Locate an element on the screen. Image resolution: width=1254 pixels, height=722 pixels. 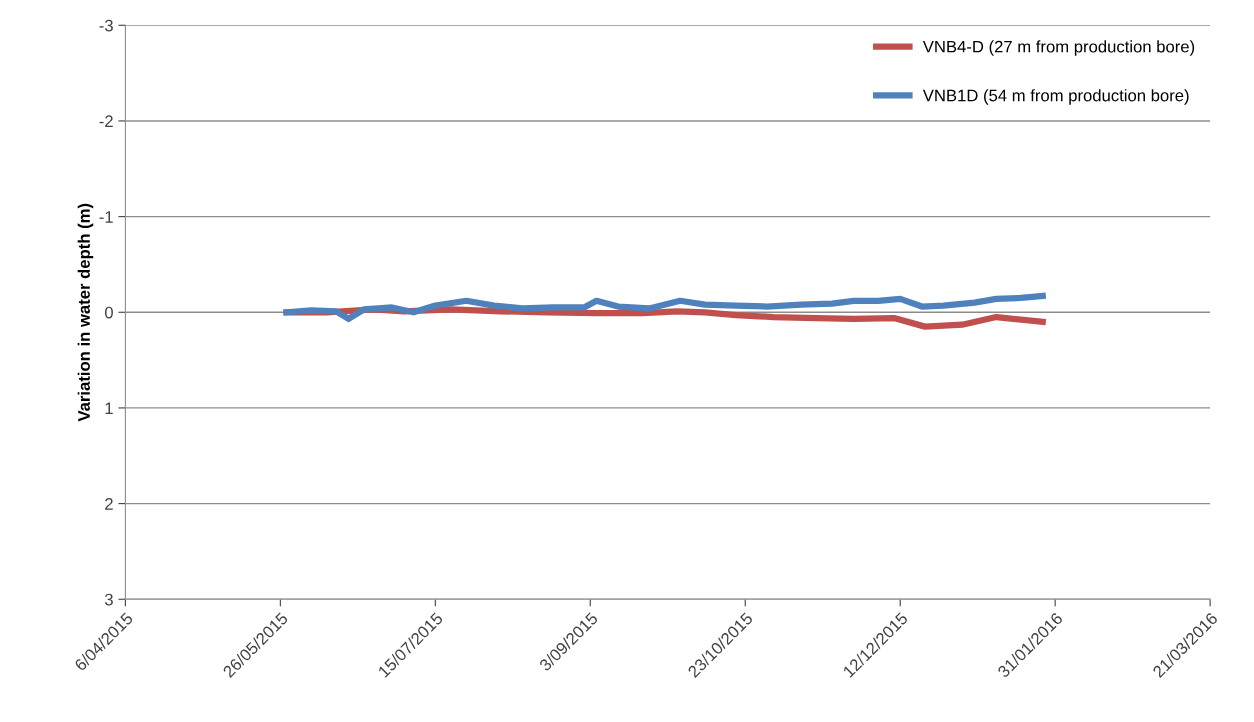
y-tick-label: -3 is located at coordinates (106, 25).